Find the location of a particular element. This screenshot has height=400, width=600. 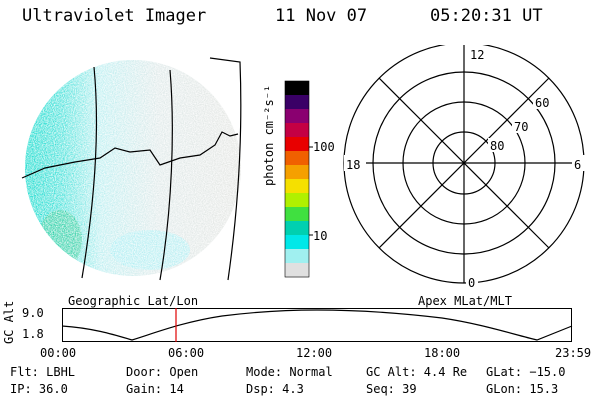

observation-date: 11 Nov 07 is located at coordinates (321, 16).